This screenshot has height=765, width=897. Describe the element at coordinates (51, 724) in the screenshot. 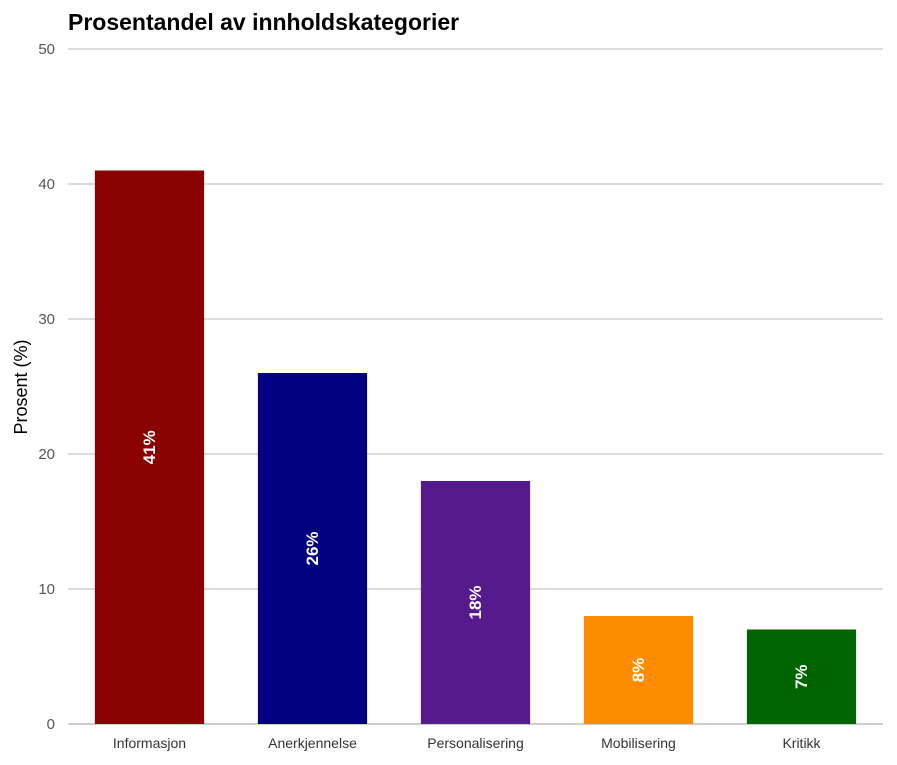

I see `y-tick-label: 0` at that location.